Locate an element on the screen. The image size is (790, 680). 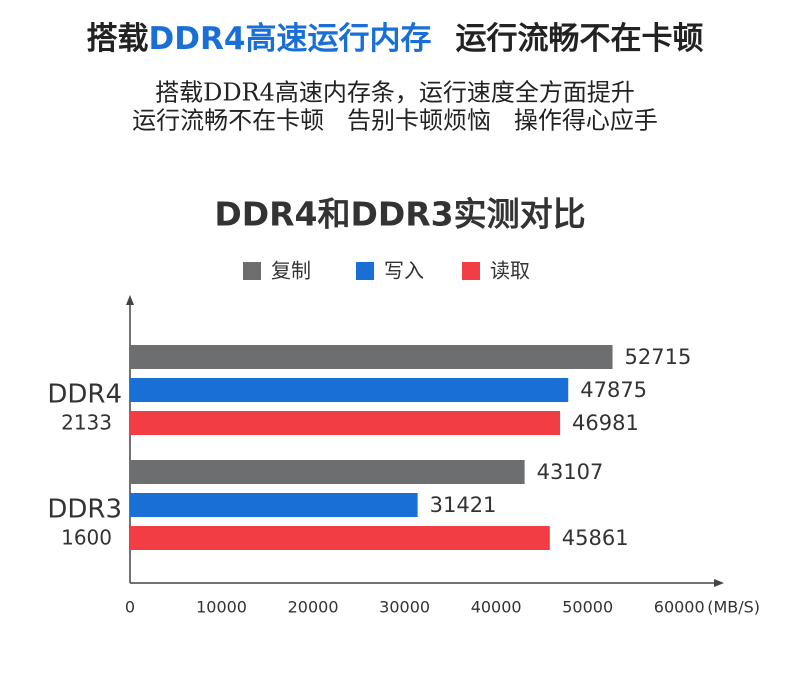
x-unit: (MB/S) is located at coordinates (733, 607).